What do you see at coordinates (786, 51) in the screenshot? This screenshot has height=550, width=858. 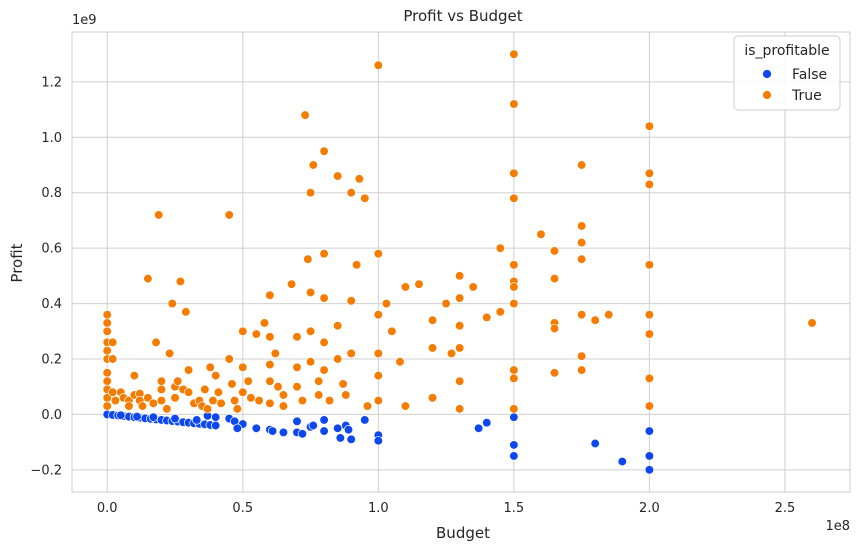 I see `legend-title: is_profitable` at bounding box center [786, 51].